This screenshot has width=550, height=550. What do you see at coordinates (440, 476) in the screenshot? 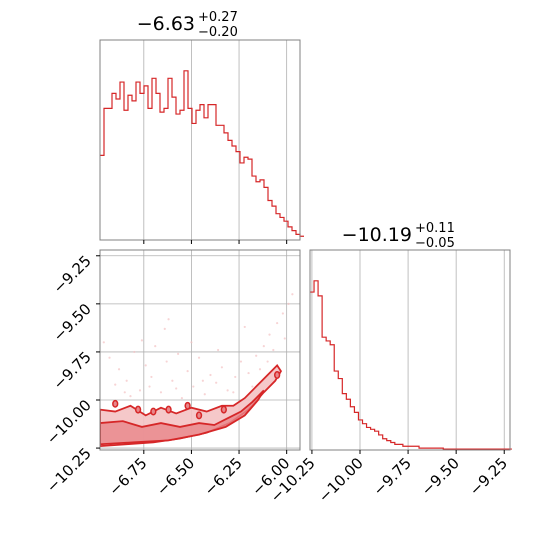
I see `x-tick-label: −9.50` at bounding box center [440, 476].